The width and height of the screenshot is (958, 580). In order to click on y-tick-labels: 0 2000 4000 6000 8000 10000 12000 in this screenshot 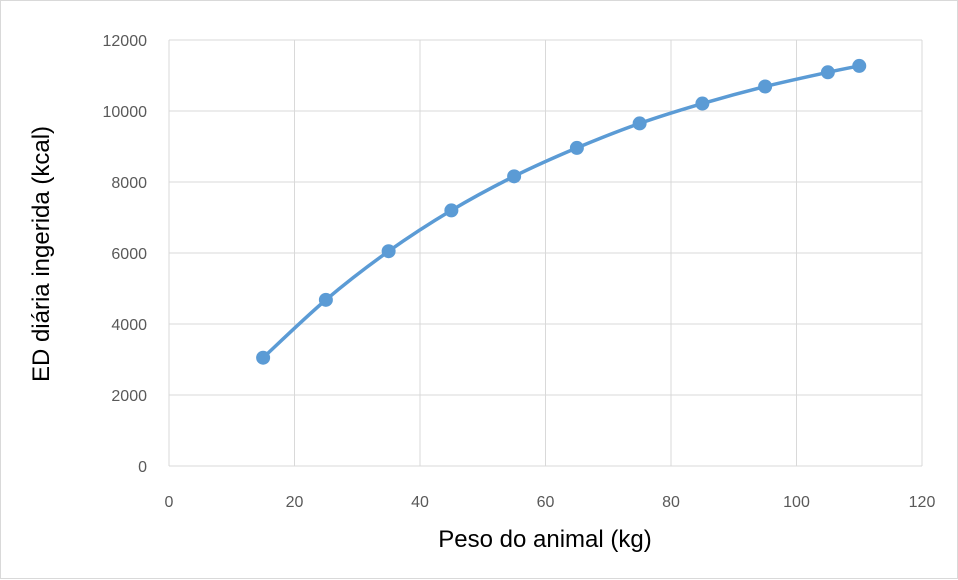, I will do `click(125, 254)`.